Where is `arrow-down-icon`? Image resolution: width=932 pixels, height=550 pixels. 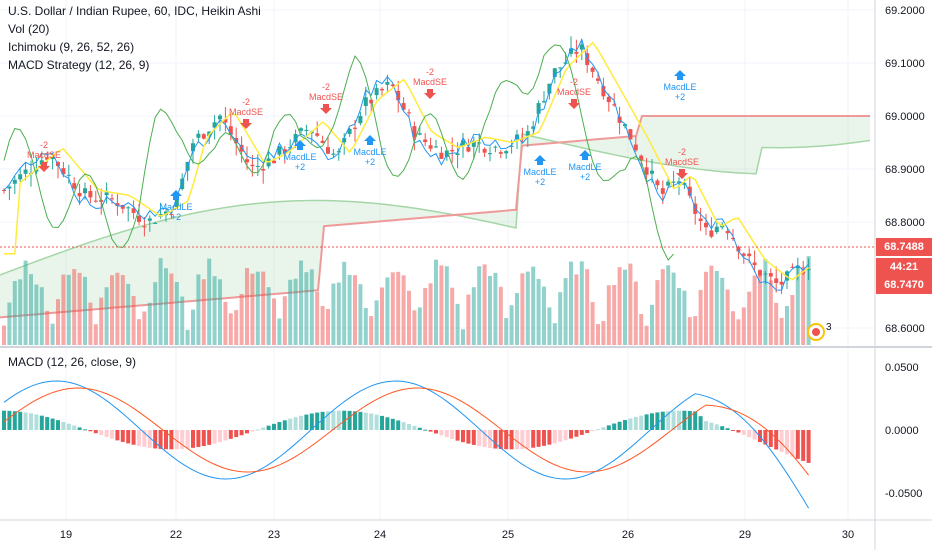 arrow-down-icon is located at coordinates (246, 124).